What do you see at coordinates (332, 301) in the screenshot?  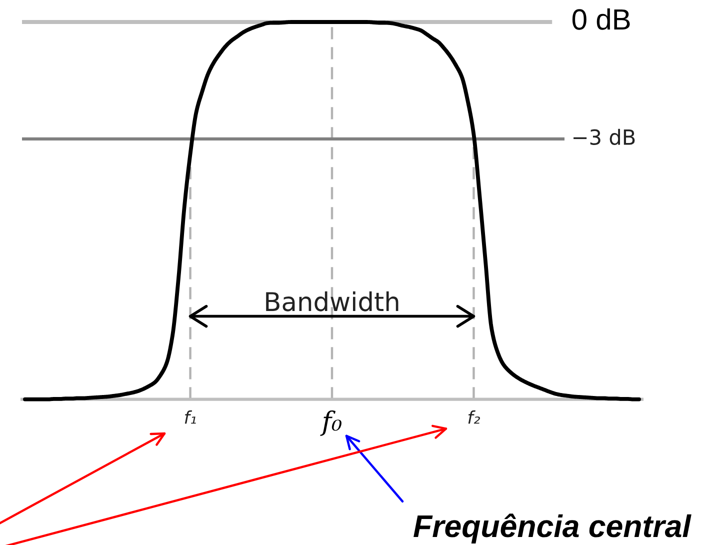 I see `legend-label: Bandwidth` at bounding box center [332, 301].